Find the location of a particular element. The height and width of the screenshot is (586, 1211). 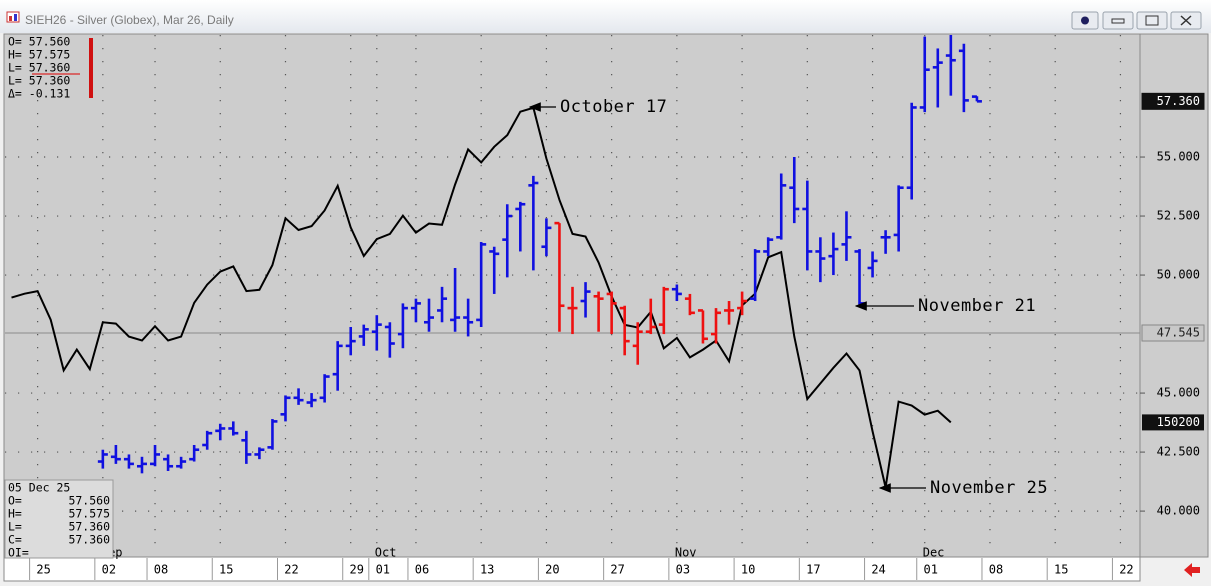

data-label: H= is located at coordinates (15, 514).